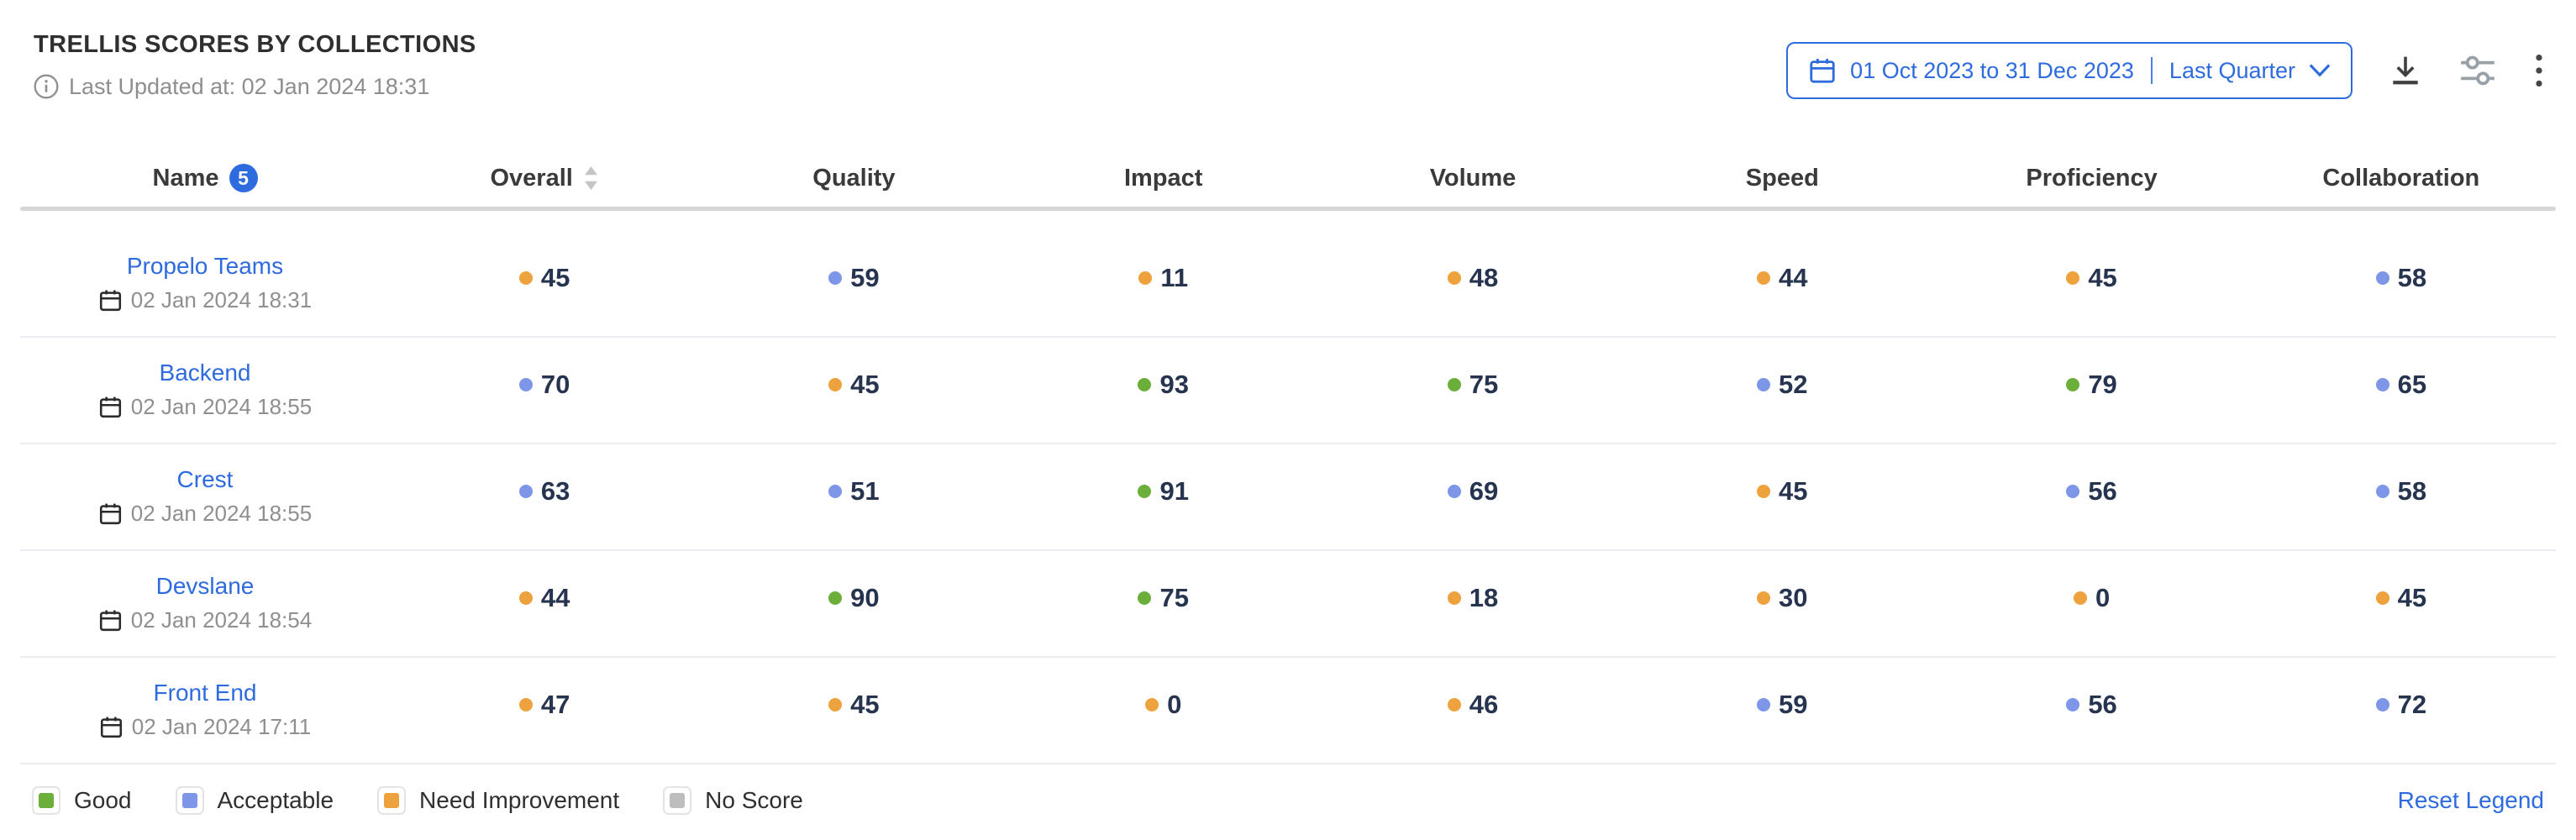 The height and width of the screenshot is (840, 2576). What do you see at coordinates (865, 490) in the screenshot?
I see `score-value: 51` at bounding box center [865, 490].